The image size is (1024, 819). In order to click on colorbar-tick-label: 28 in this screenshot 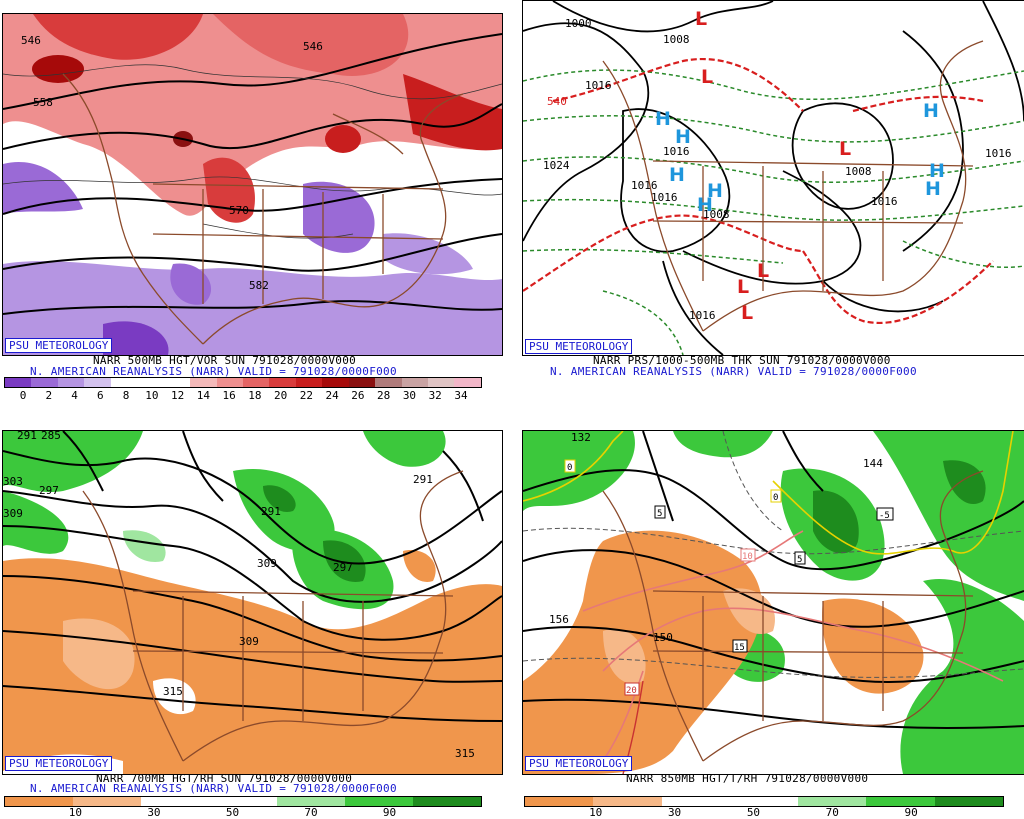, I will do `click(384, 395)`.